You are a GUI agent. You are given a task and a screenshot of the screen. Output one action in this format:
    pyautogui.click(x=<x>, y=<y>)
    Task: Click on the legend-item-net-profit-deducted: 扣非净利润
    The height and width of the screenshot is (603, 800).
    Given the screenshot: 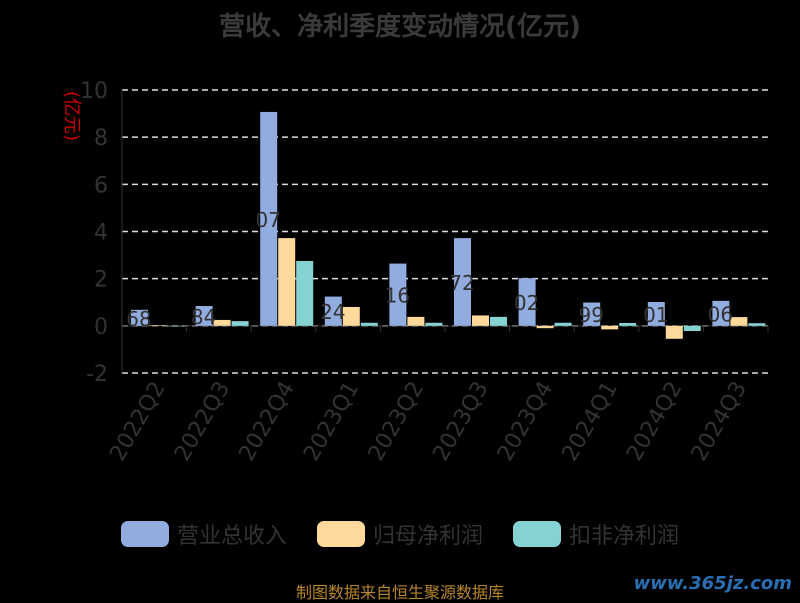 What is the action you would take?
    pyautogui.click(x=596, y=534)
    